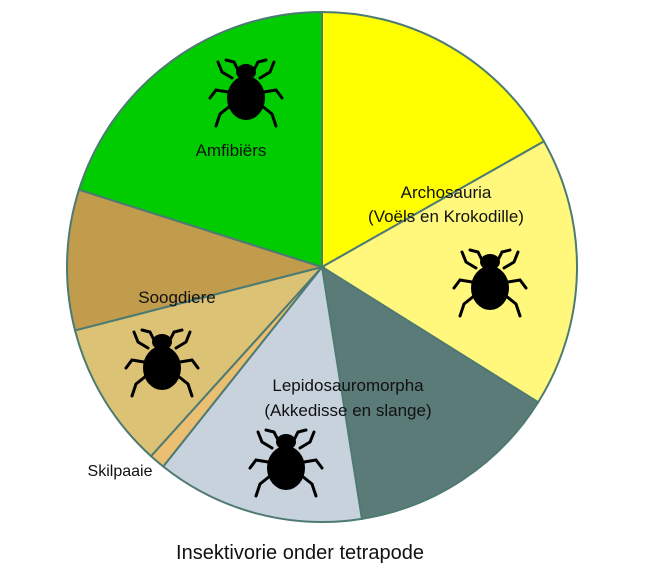 The height and width of the screenshot is (570, 650). I want to click on label-archosauria-sub: (Voëls en Krokodille), so click(446, 216).